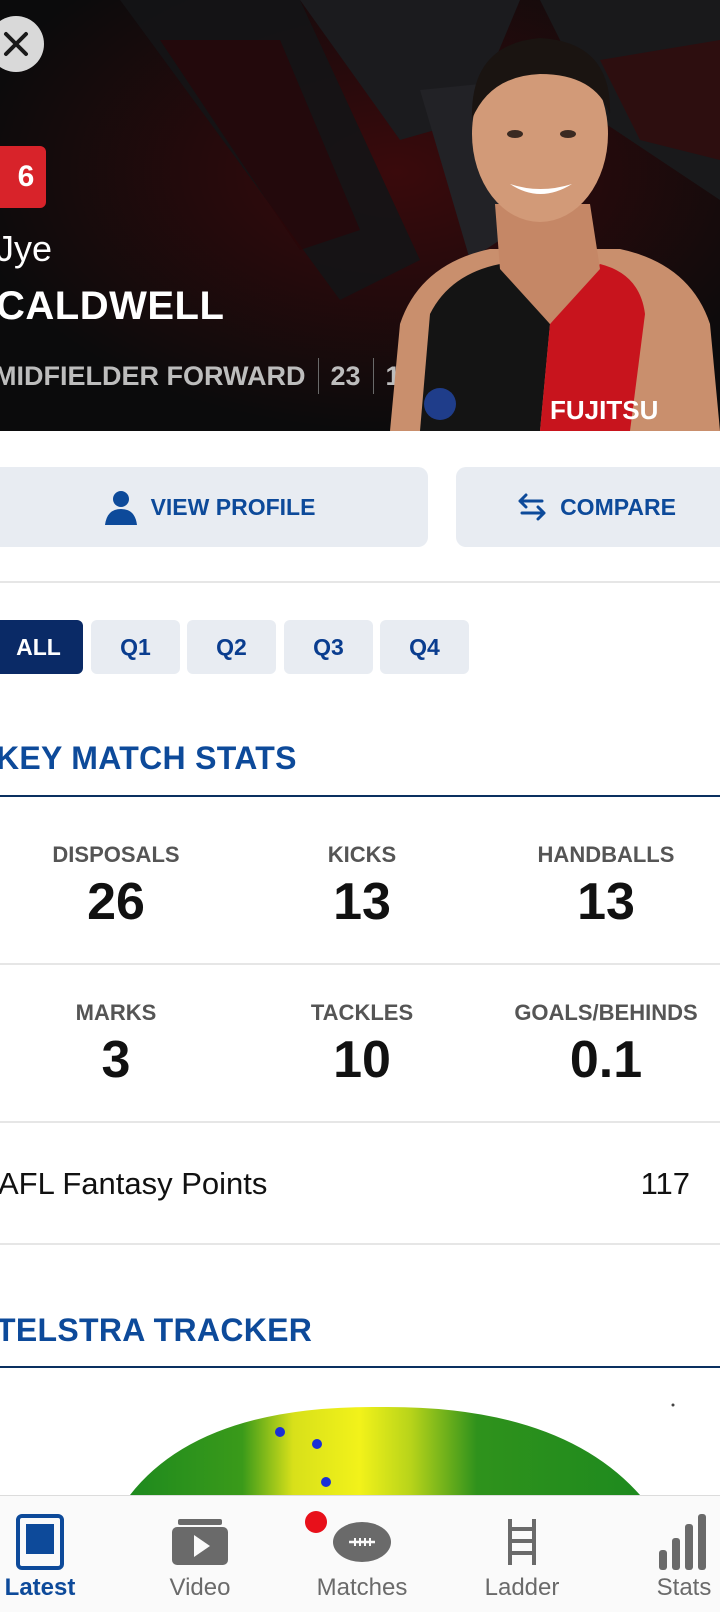 This screenshot has width=720, height=1612. I want to click on nav-video: Video, so click(200, 1554).